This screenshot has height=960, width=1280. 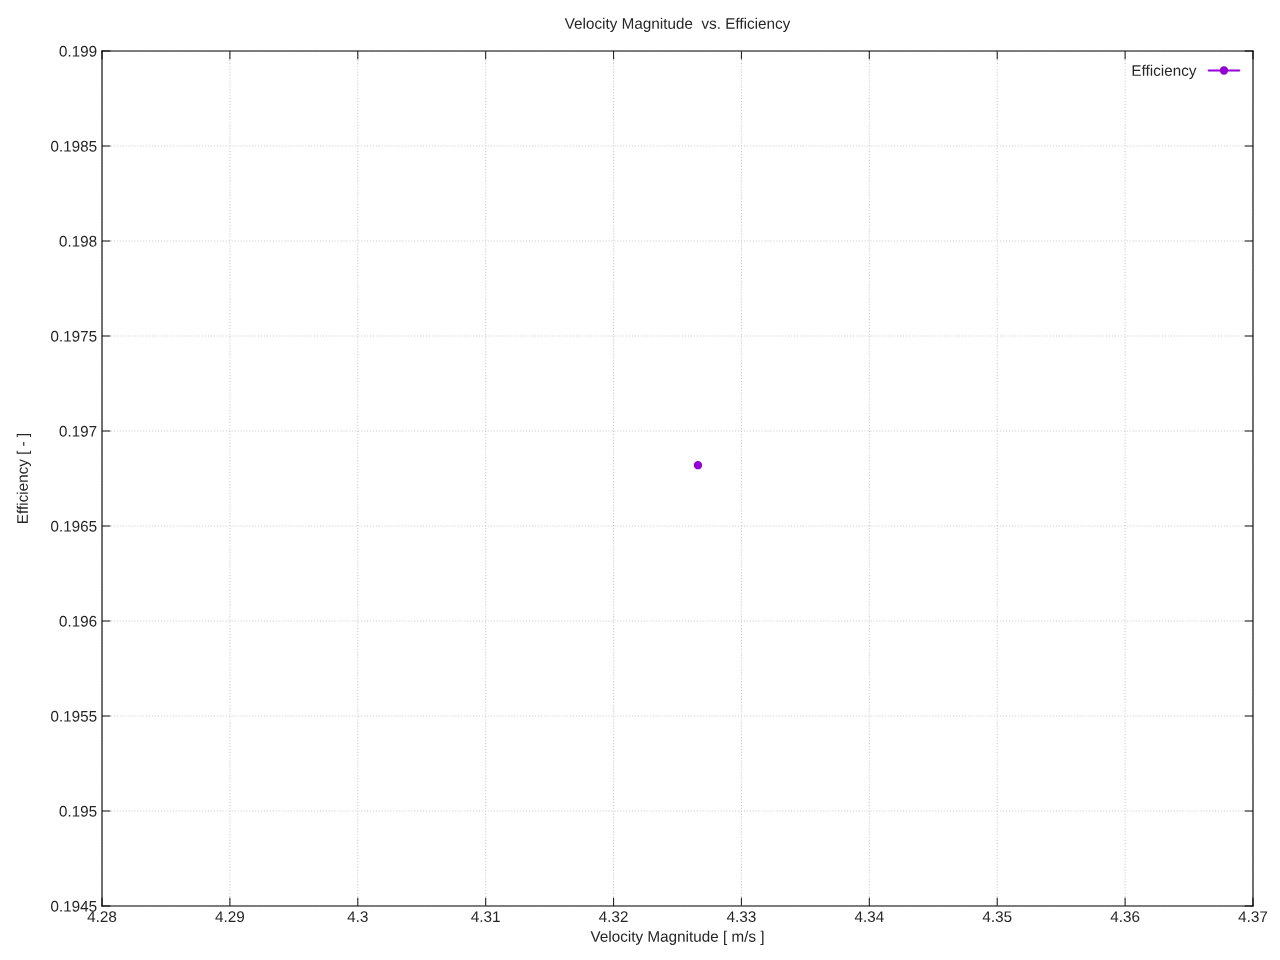 What do you see at coordinates (677, 24) in the screenshot?
I see `chart-title: Velocity Magnitude vs. Efficiency` at bounding box center [677, 24].